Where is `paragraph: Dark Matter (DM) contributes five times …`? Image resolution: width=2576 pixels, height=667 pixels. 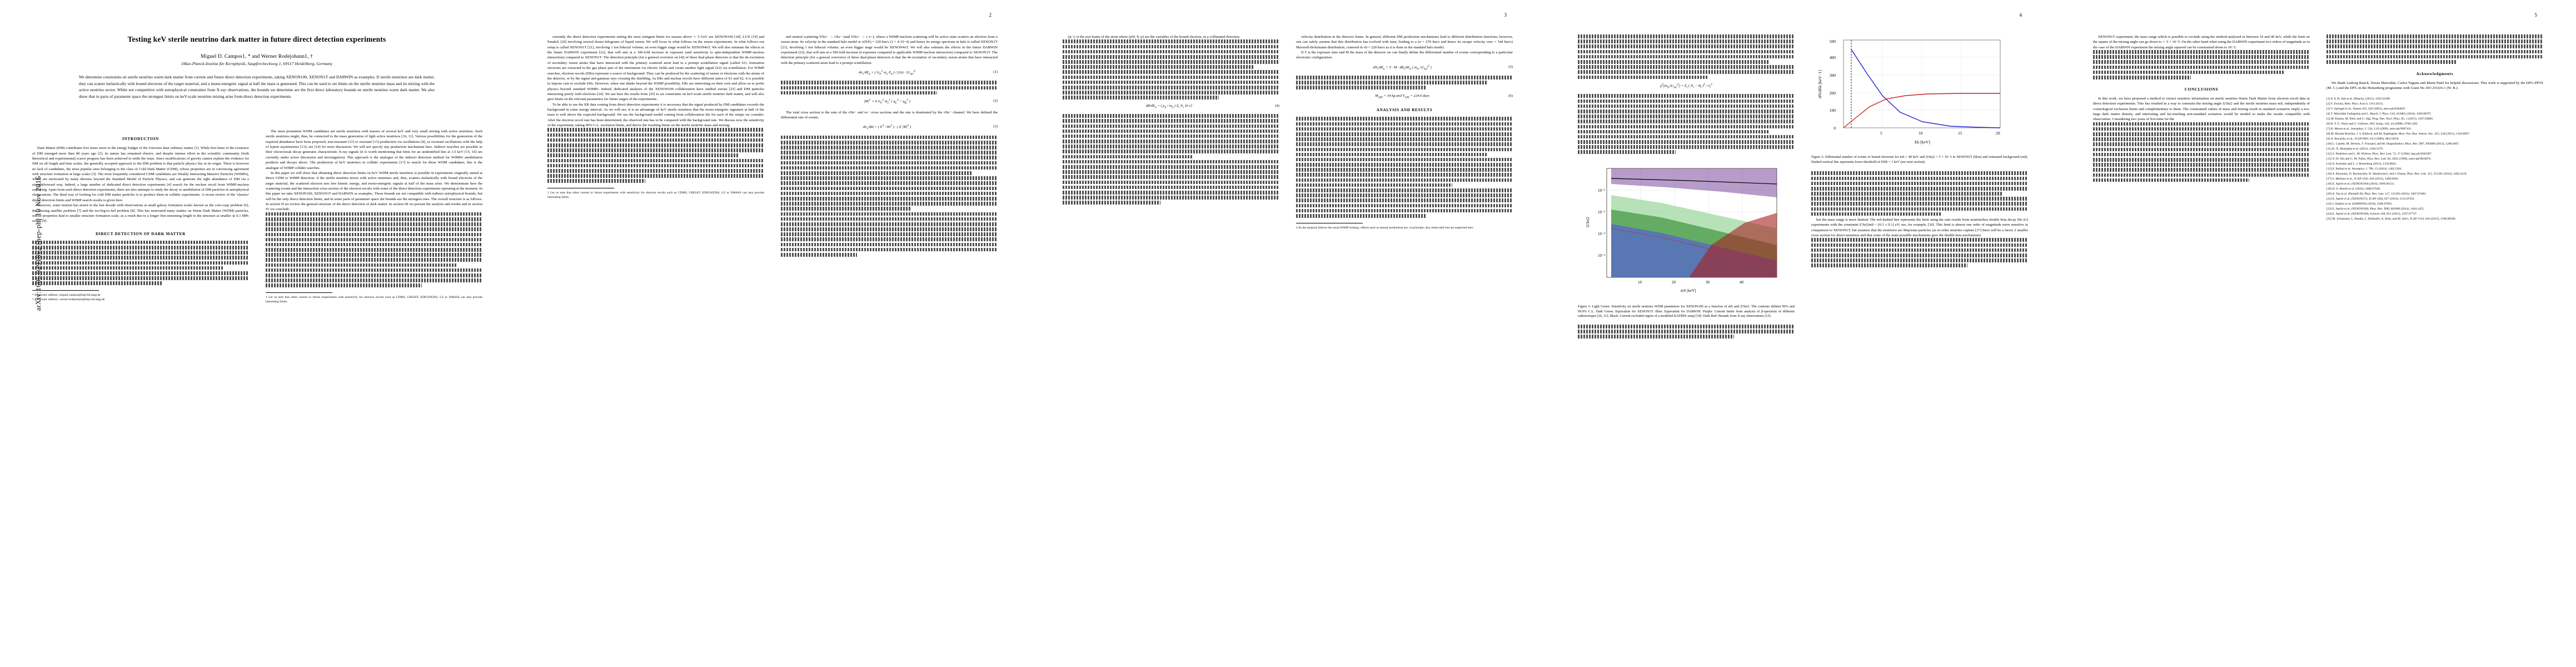 paragraph: Dark Matter (DM) contributes five times … is located at coordinates (140, 174).